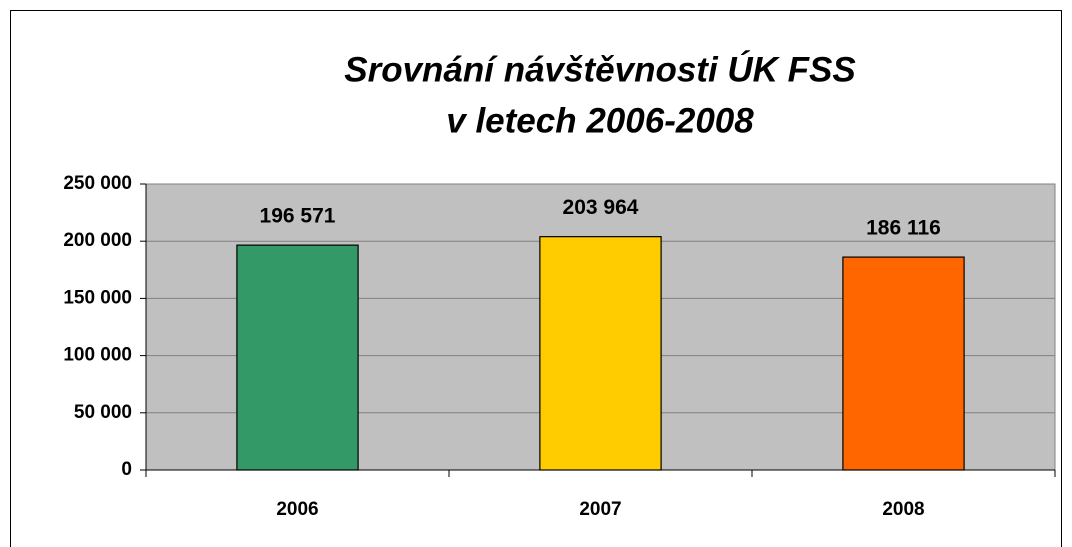 Image resolution: width=1072 pixels, height=547 pixels. Describe the element at coordinates (903, 228) in the screenshot. I see `data-label: 186 116` at that location.